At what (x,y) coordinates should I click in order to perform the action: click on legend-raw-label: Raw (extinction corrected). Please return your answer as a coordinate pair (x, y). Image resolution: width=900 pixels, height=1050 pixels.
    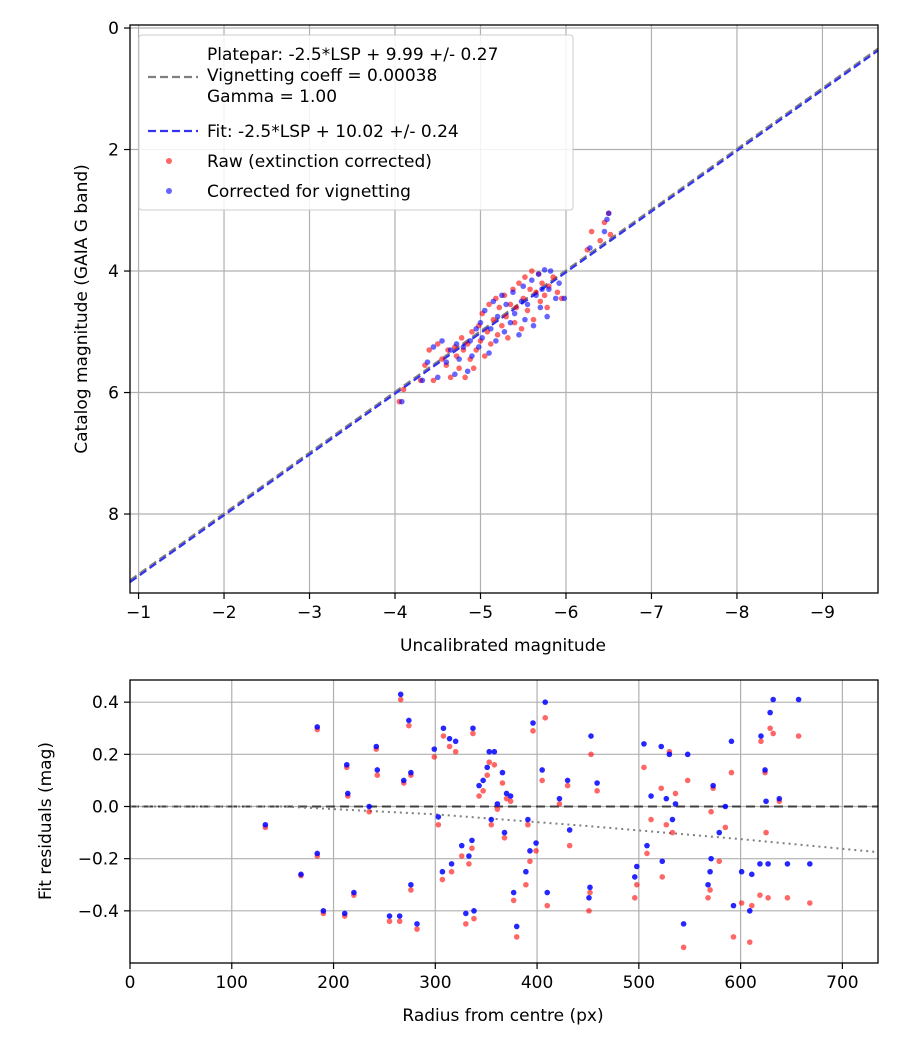
    Looking at the image, I should click on (319, 162).